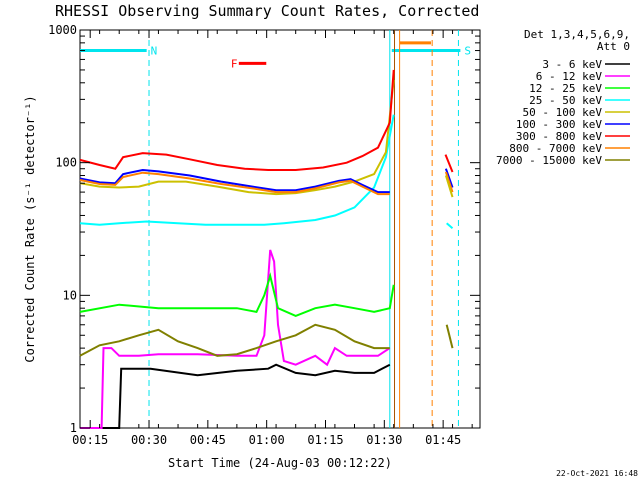 The height and width of the screenshot is (480, 640). What do you see at coordinates (30, 228) in the screenshot?
I see `y-axis-label: Corrected Count Rate (s⁻¹ detector⁻¹)` at bounding box center [30, 228].